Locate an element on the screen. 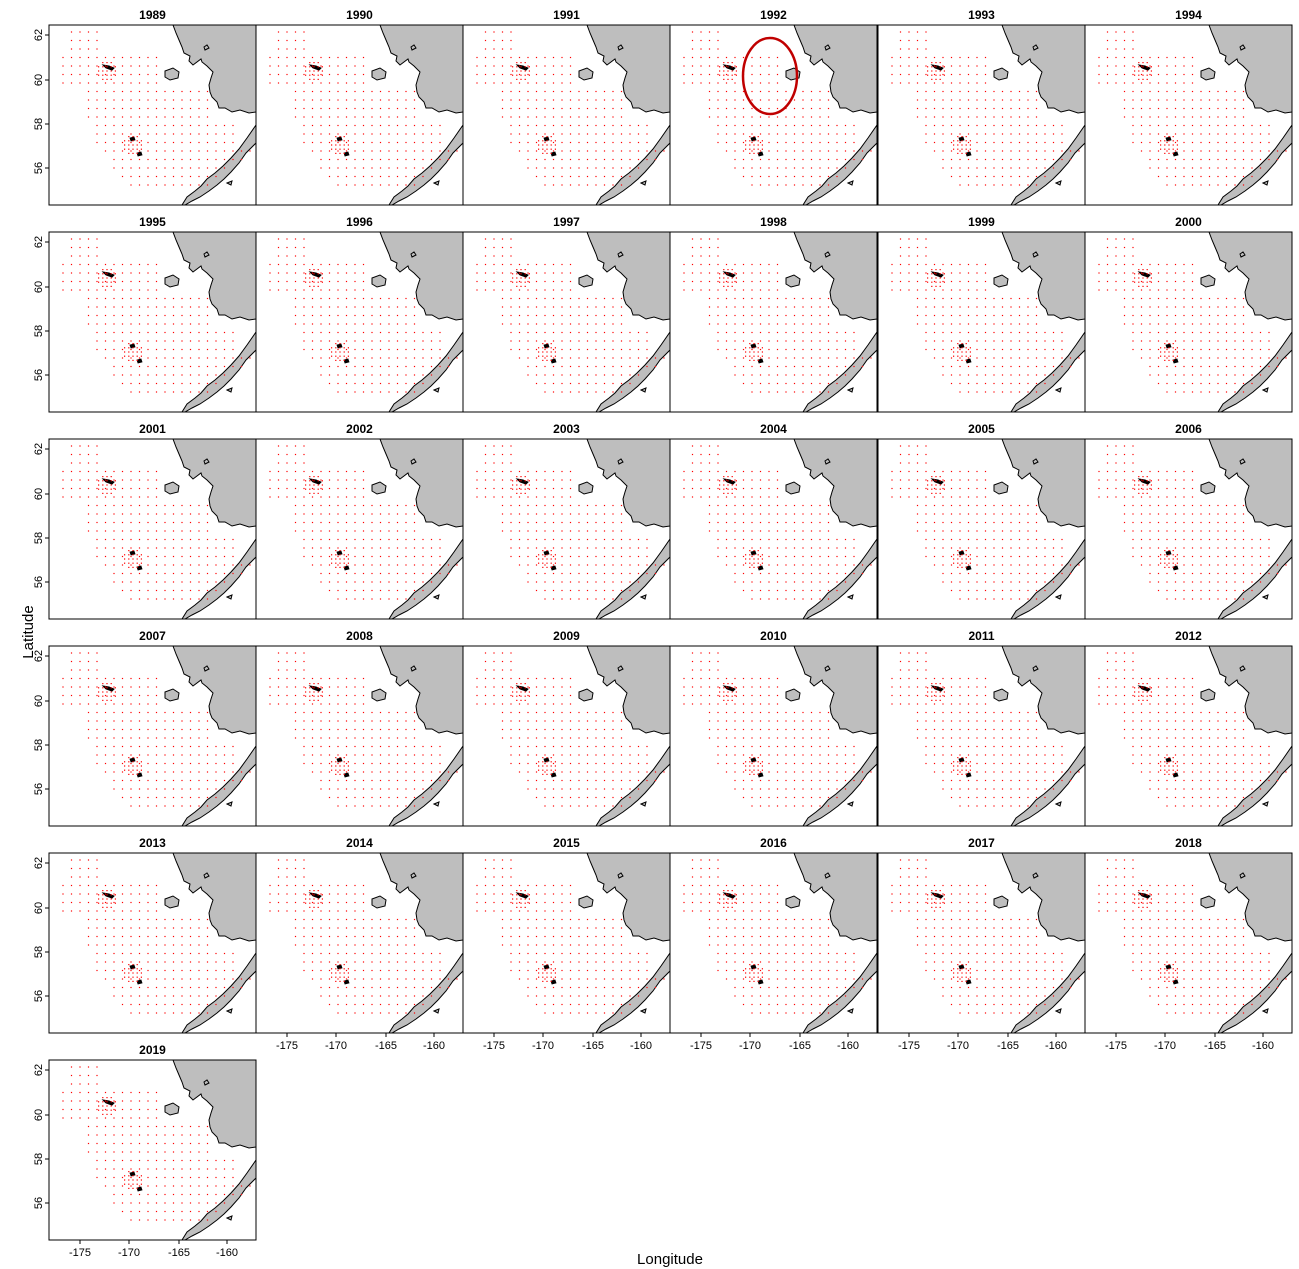  alaska-mainland is located at coordinates (628, 69).